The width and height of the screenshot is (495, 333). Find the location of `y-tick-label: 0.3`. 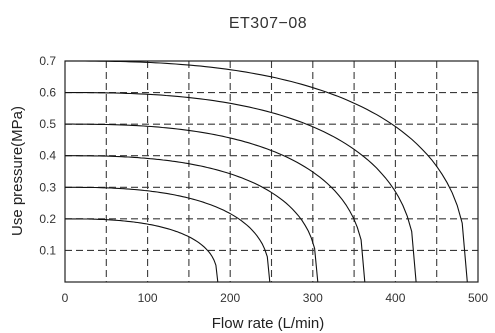

y-tick-label: 0.3 is located at coordinates (47, 187).